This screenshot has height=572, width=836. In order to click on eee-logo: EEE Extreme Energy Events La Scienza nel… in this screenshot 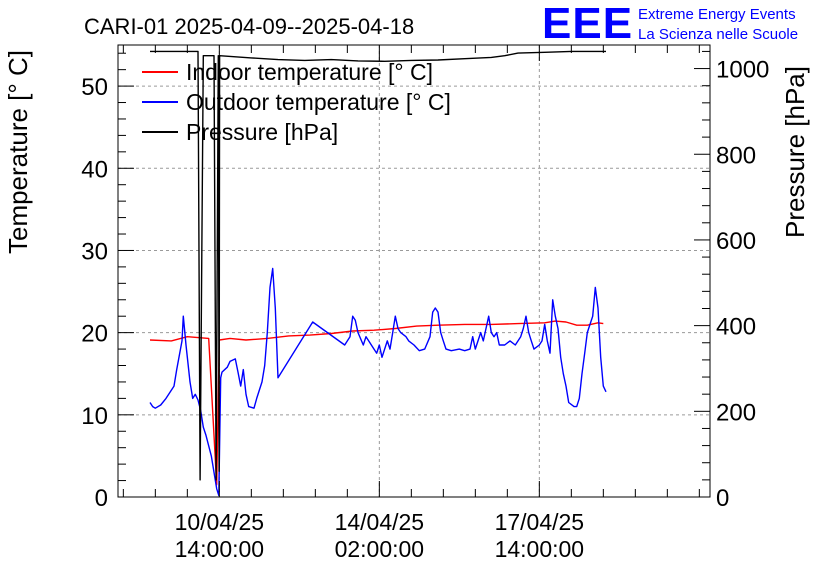, I will do `click(670, 24)`.